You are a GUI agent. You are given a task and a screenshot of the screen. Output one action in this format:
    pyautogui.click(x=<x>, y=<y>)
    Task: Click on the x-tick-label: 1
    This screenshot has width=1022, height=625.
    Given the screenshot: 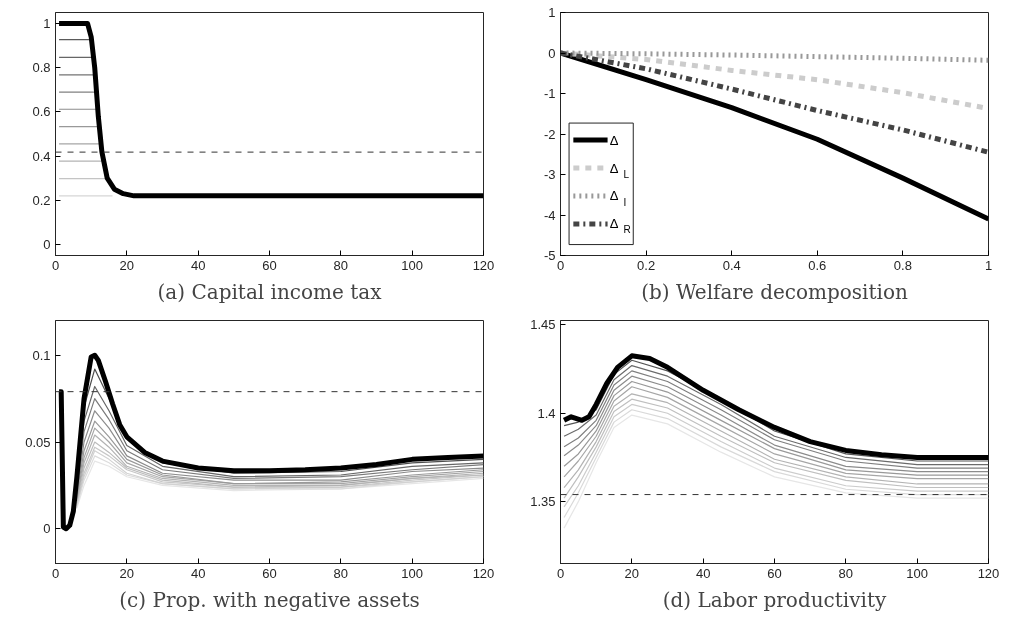 What is the action you would take?
    pyautogui.click(x=988, y=265)
    